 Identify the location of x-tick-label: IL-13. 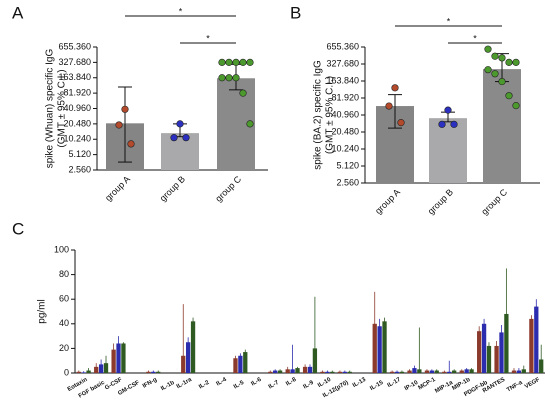
(360, 383).